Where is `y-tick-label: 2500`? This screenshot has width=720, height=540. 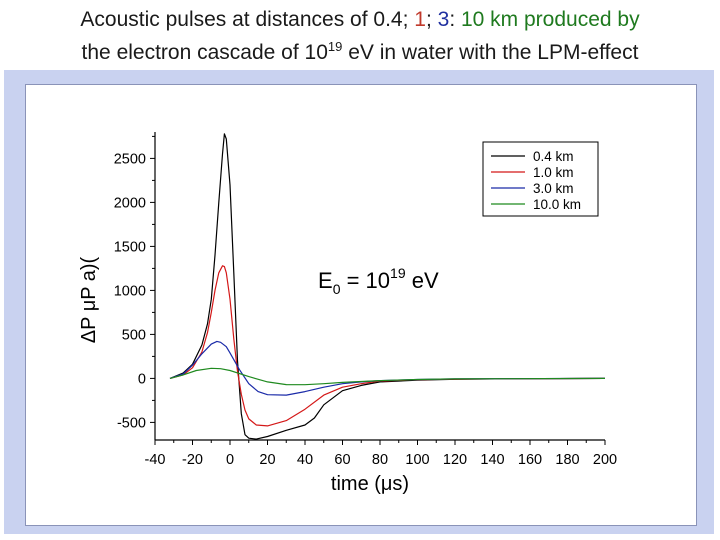
y-tick-label: 2500 is located at coordinates (130, 159).